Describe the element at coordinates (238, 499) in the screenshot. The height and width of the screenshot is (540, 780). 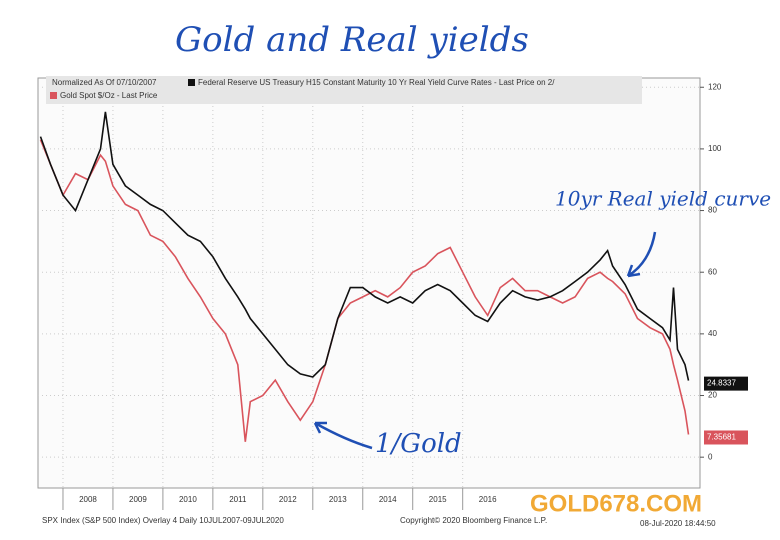
I see `x-tick-label: 2011` at that location.